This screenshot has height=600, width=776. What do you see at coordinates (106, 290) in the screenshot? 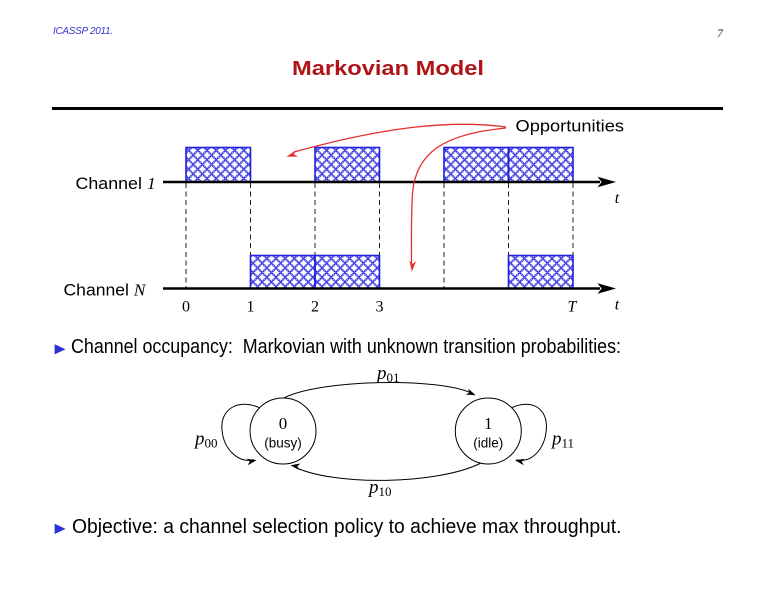
I see `svg-text: Channel N` at bounding box center [106, 290].